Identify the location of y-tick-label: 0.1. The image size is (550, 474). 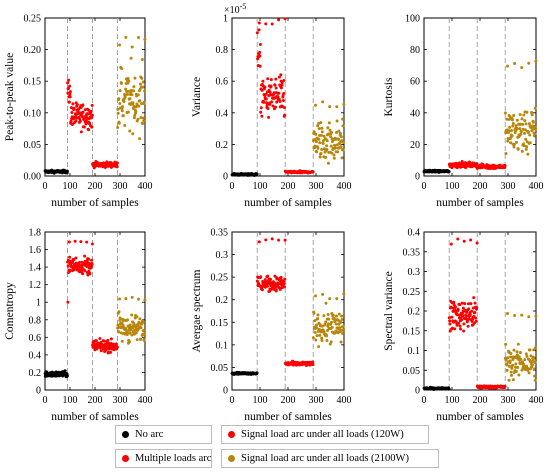
(222, 345).